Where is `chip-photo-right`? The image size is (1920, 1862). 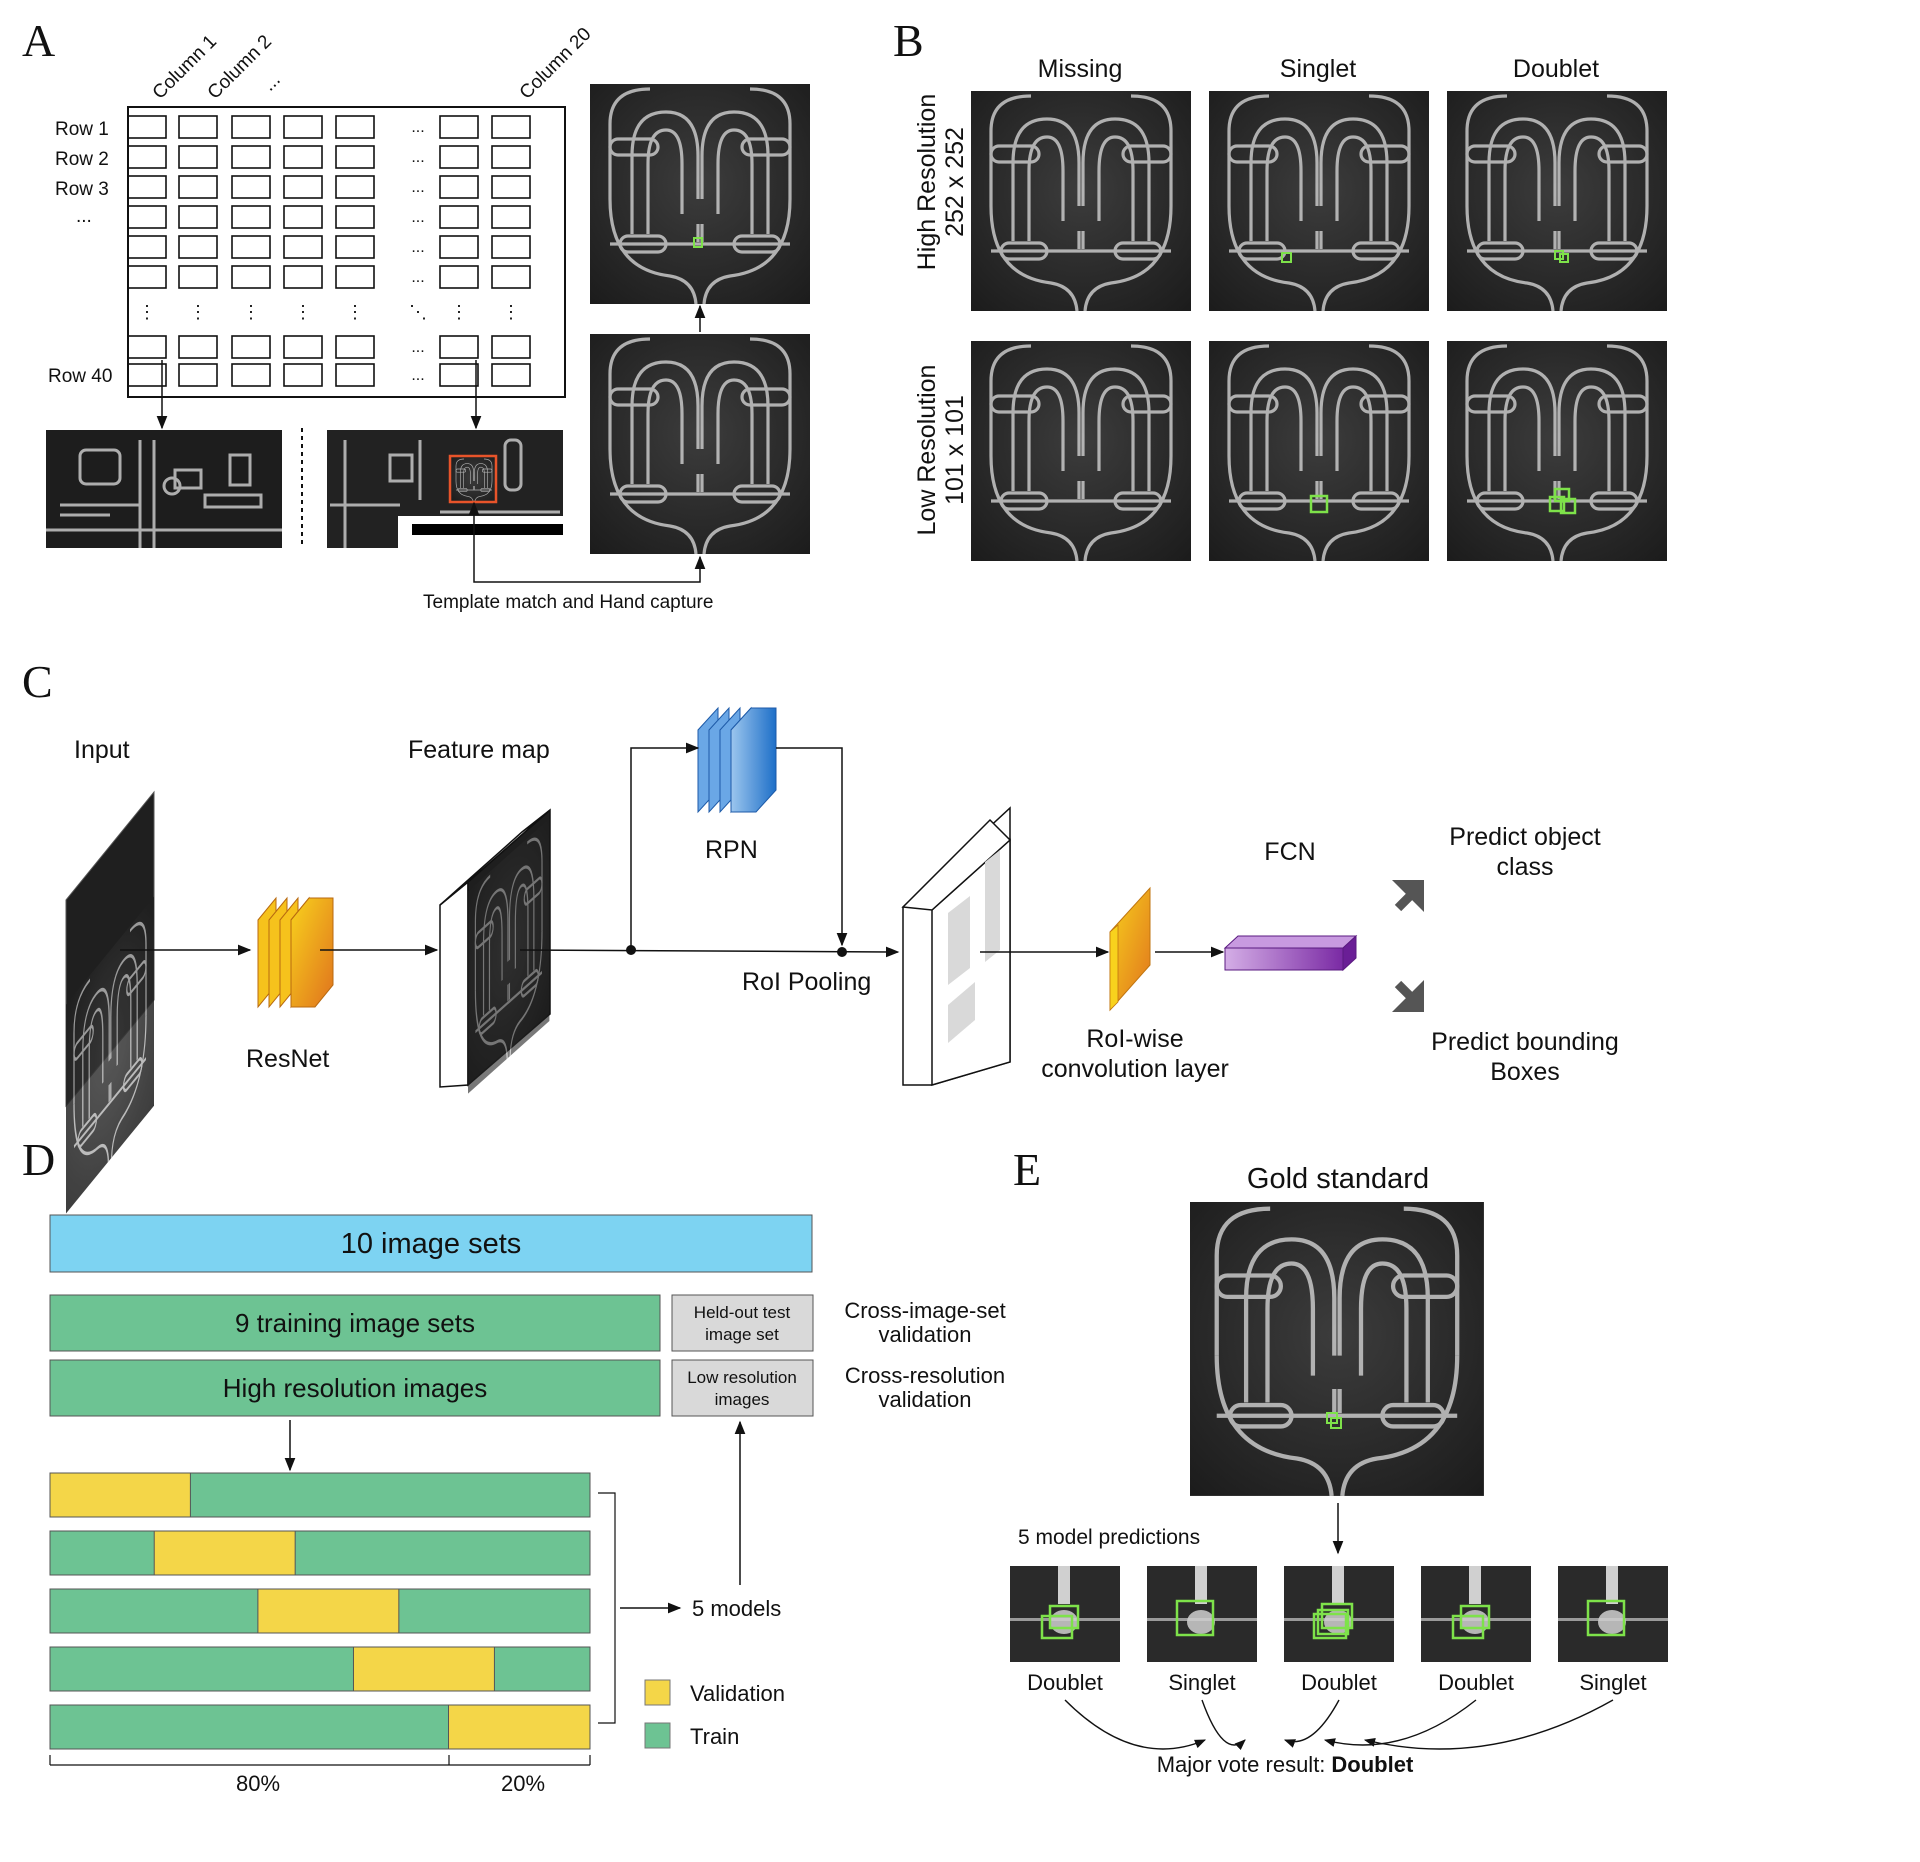
chip-photo-right is located at coordinates (445, 489).